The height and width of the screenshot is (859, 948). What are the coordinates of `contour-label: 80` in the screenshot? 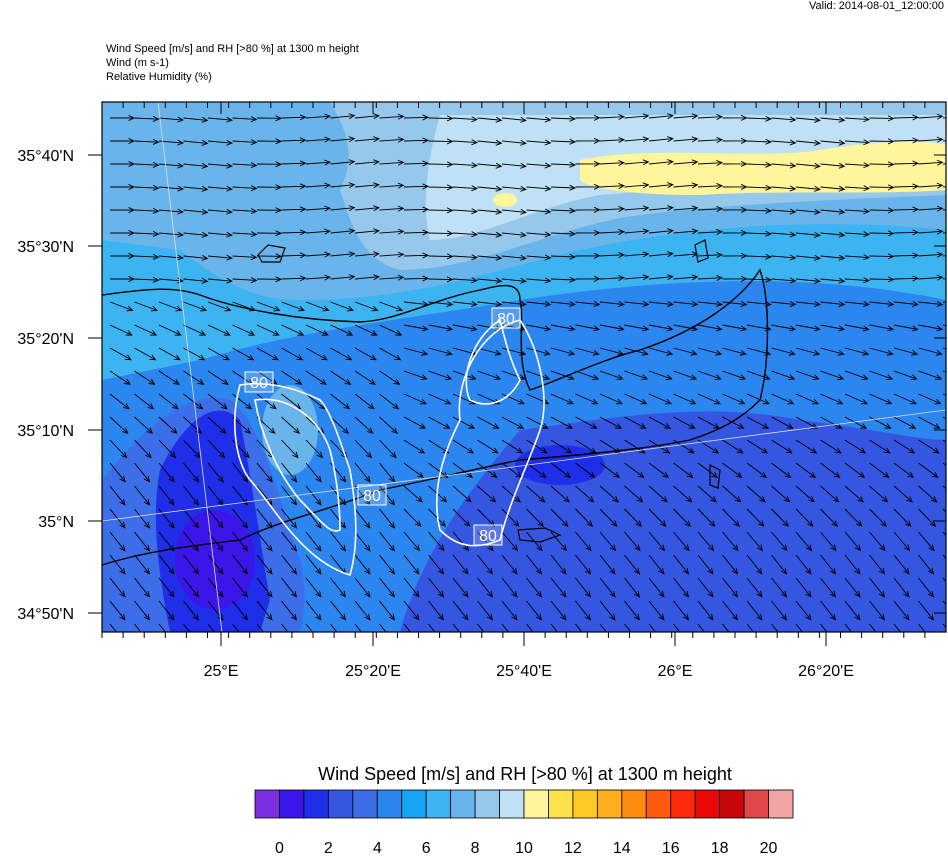 It's located at (372, 496).